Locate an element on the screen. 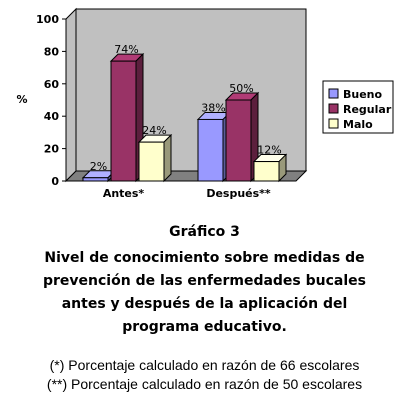 The image size is (409, 405). caption-line-2: prevención de las enfermedades bucales is located at coordinates (204, 281).